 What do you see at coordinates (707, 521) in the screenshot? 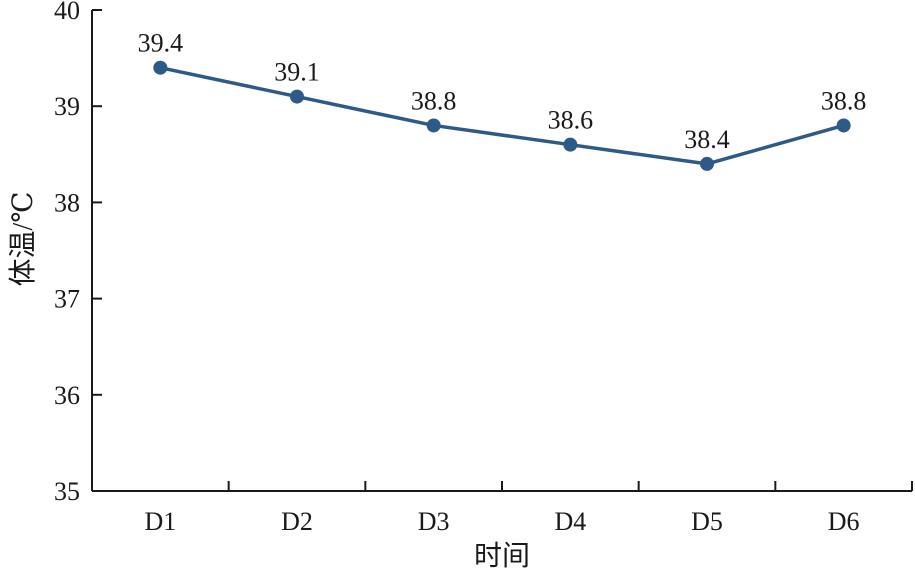
I see `x-tick-label: D5` at bounding box center [707, 521].